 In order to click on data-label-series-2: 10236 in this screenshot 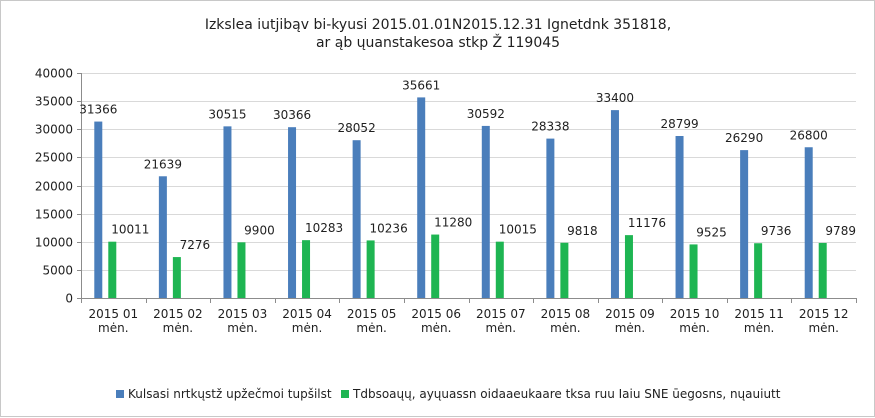, I will do `click(389, 228)`.